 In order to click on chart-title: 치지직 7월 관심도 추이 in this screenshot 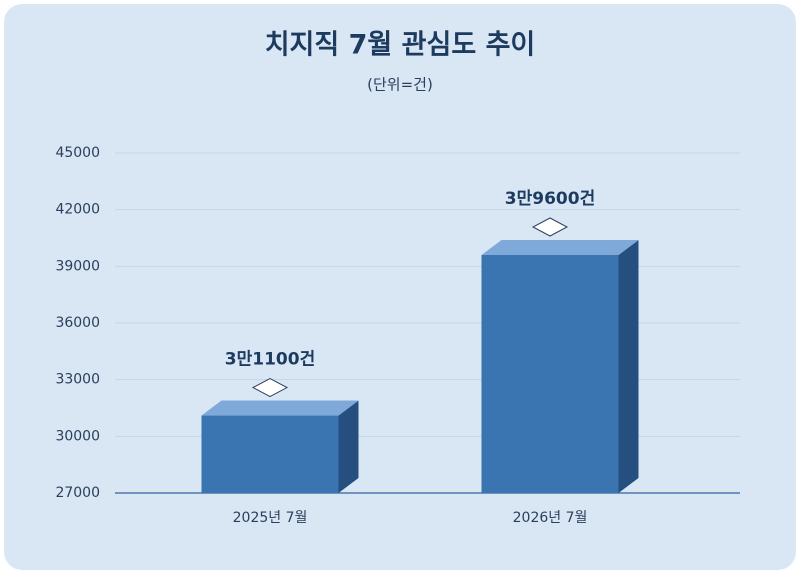, I will do `click(400, 45)`.